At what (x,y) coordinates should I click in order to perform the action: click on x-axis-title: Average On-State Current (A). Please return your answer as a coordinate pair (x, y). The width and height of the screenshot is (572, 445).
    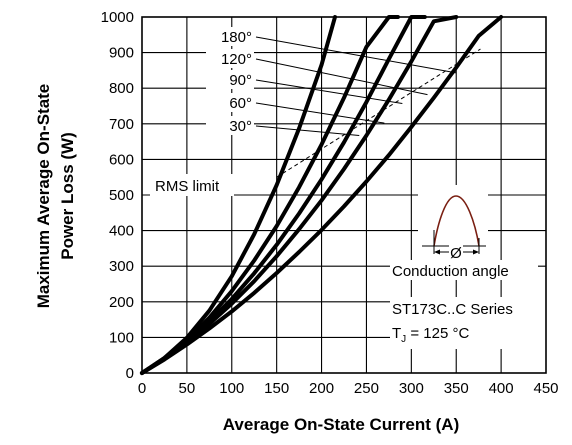
    Looking at the image, I should click on (341, 424).